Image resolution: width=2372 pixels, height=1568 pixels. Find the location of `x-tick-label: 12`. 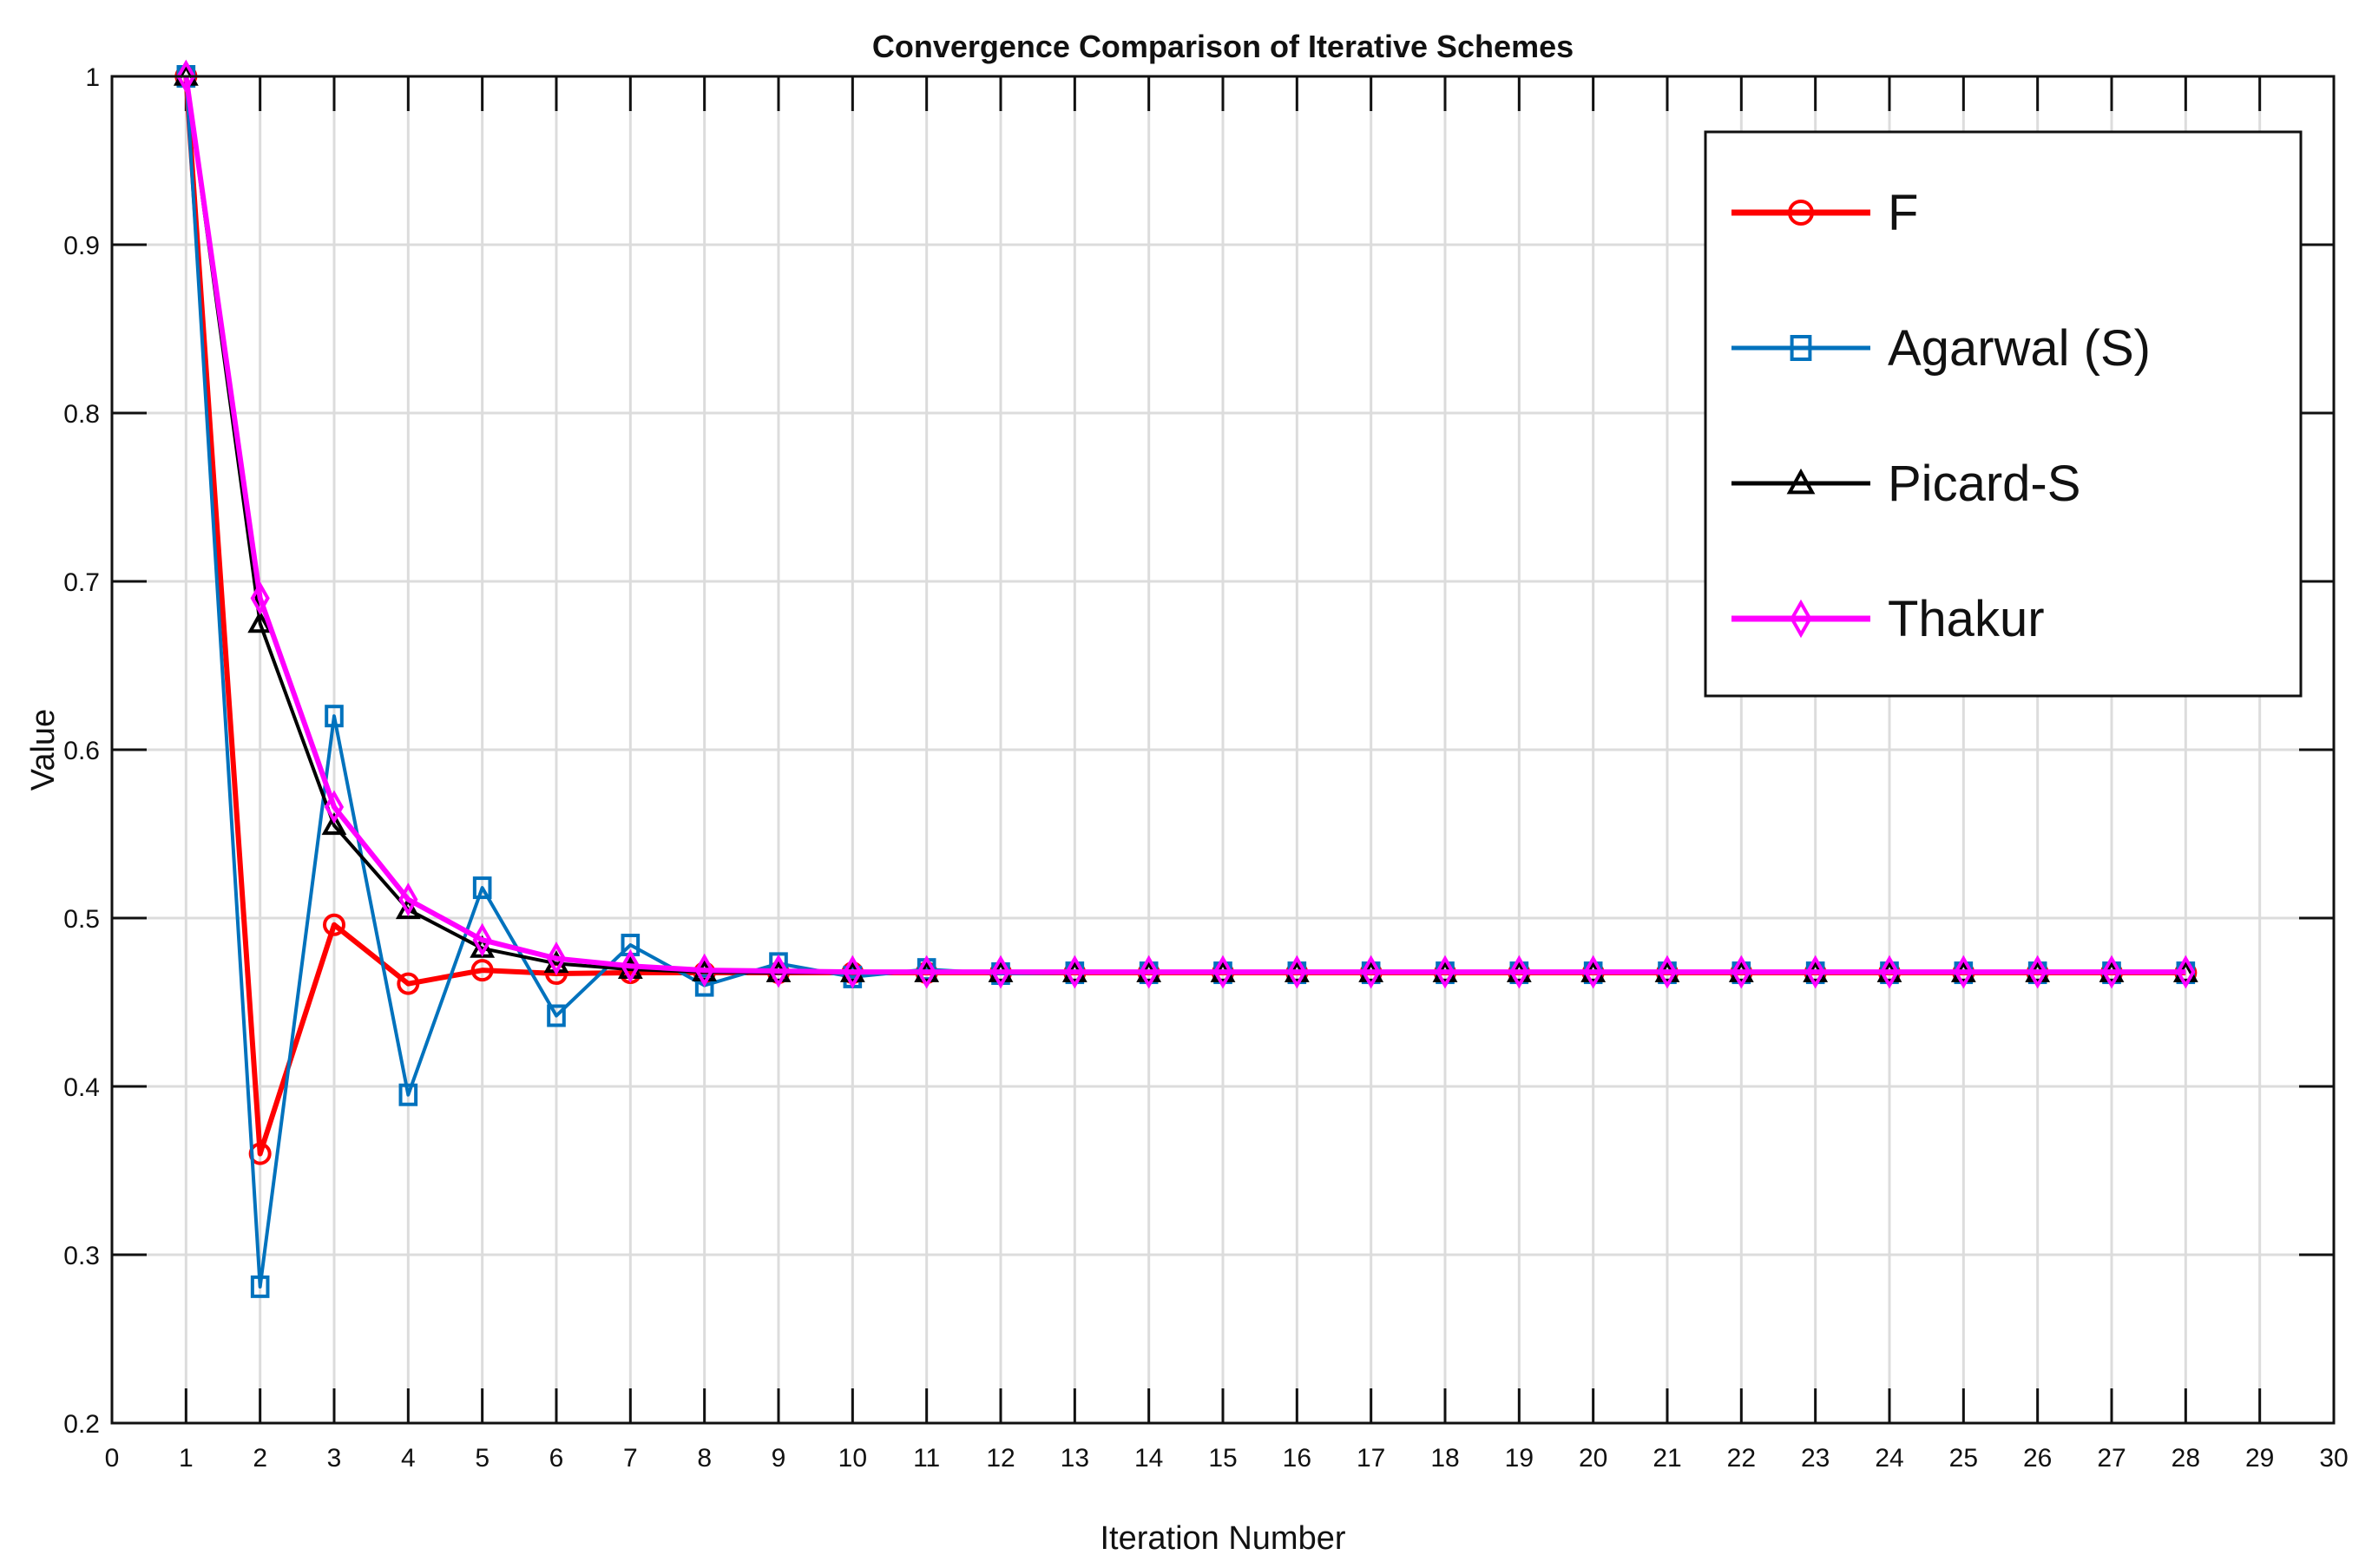

x-tick-label: 12 is located at coordinates (1001, 1458).